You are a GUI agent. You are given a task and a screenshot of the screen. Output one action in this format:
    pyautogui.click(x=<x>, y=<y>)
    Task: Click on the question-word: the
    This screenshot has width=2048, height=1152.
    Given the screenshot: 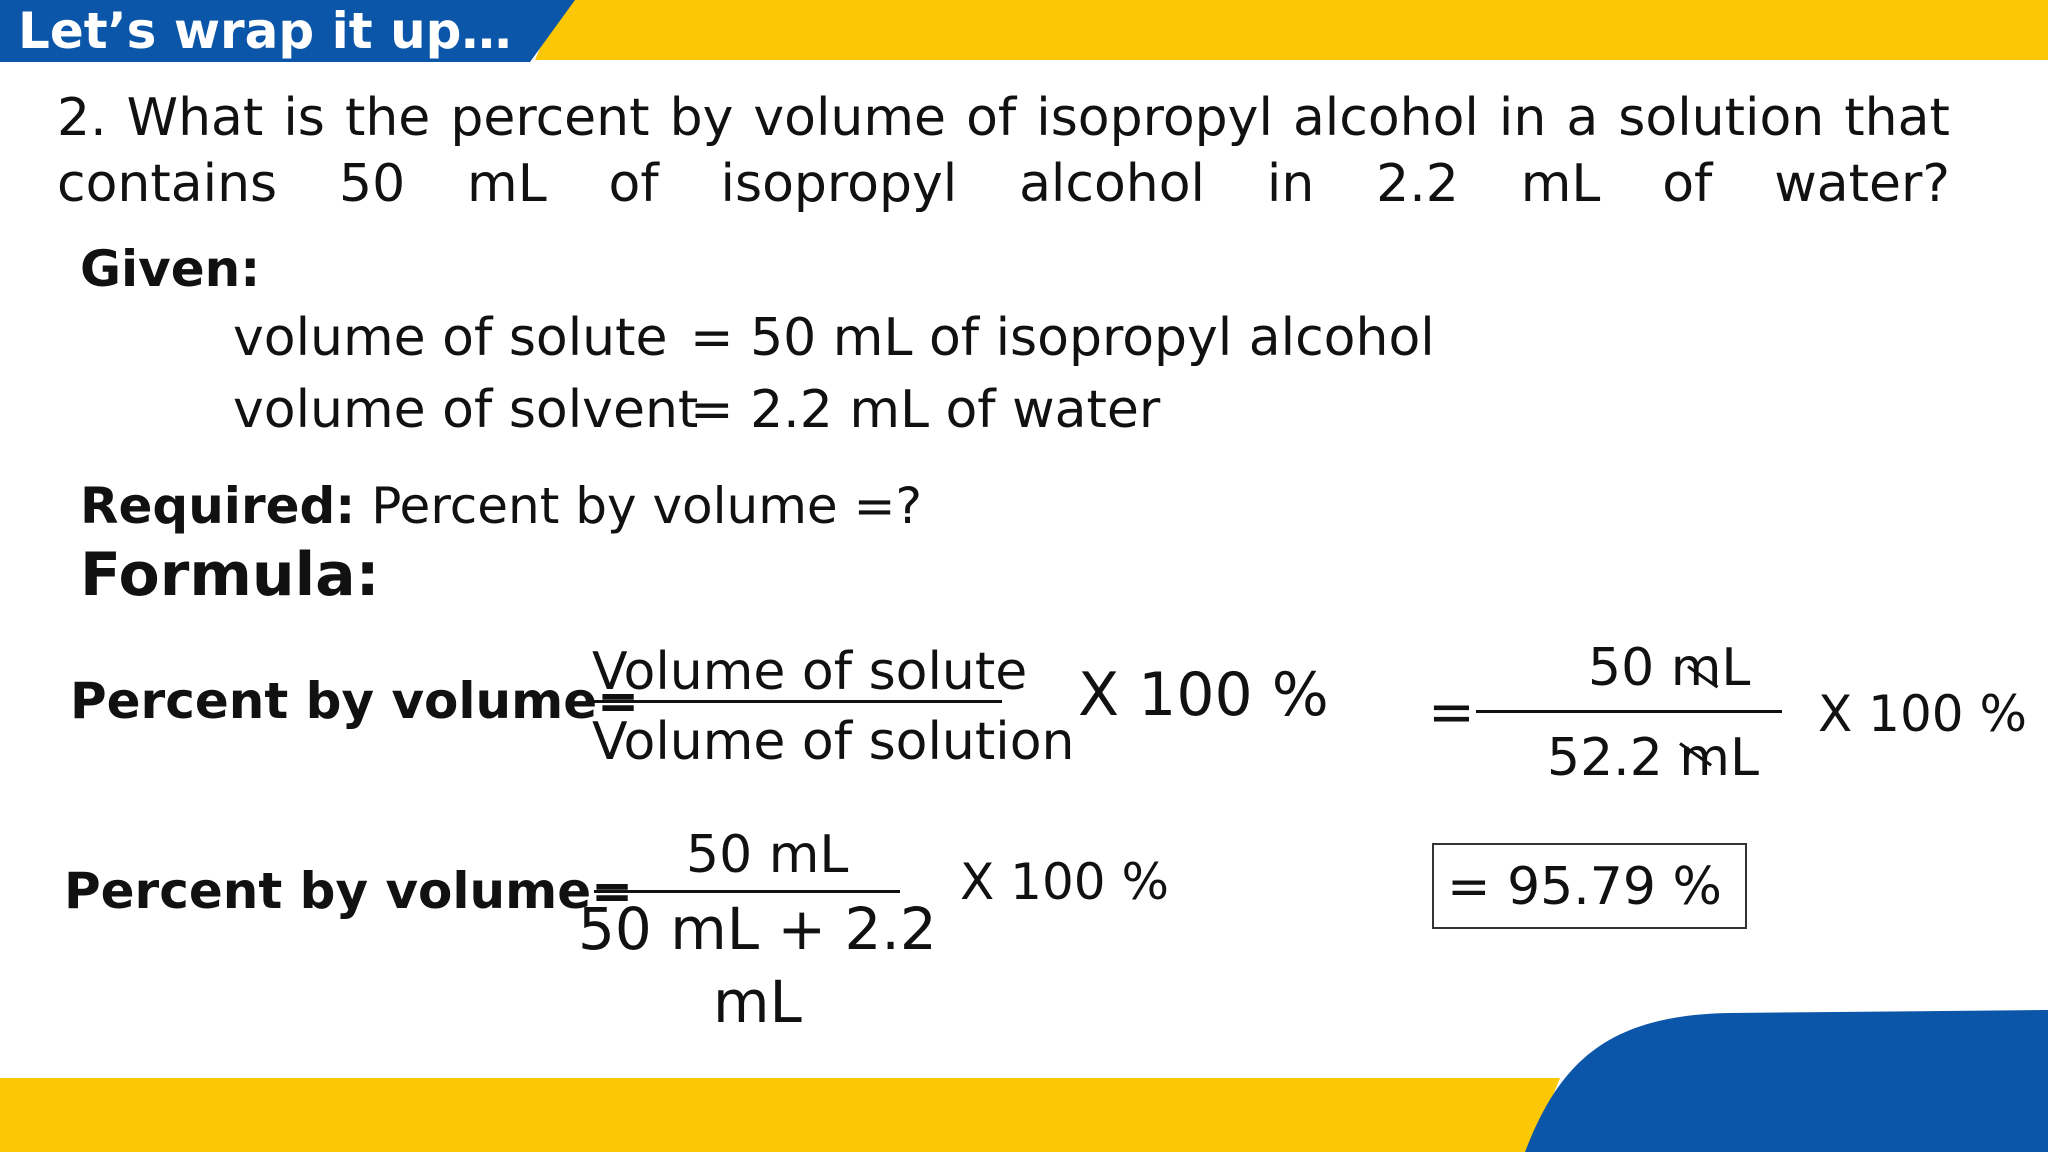 What is the action you would take?
    pyautogui.click(x=387, y=118)
    